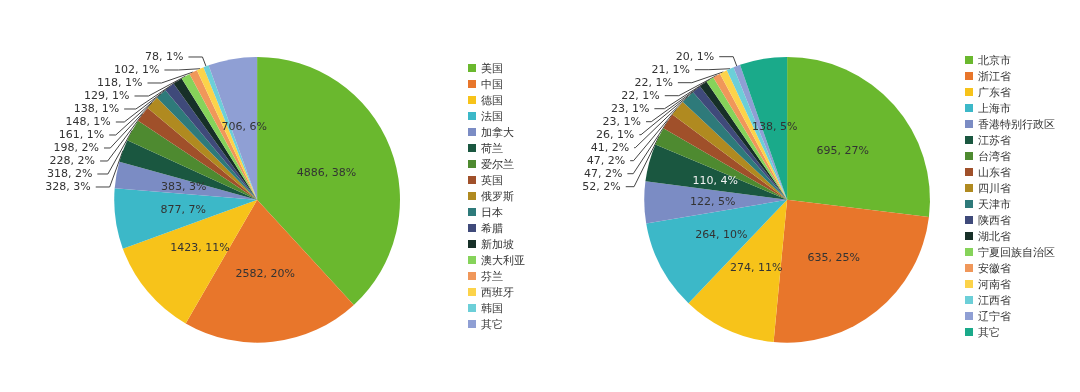 The height and width of the screenshot is (392, 1080). Describe the element at coordinates (756, 267) in the screenshot. I see `data-label: 274, 11%` at that location.